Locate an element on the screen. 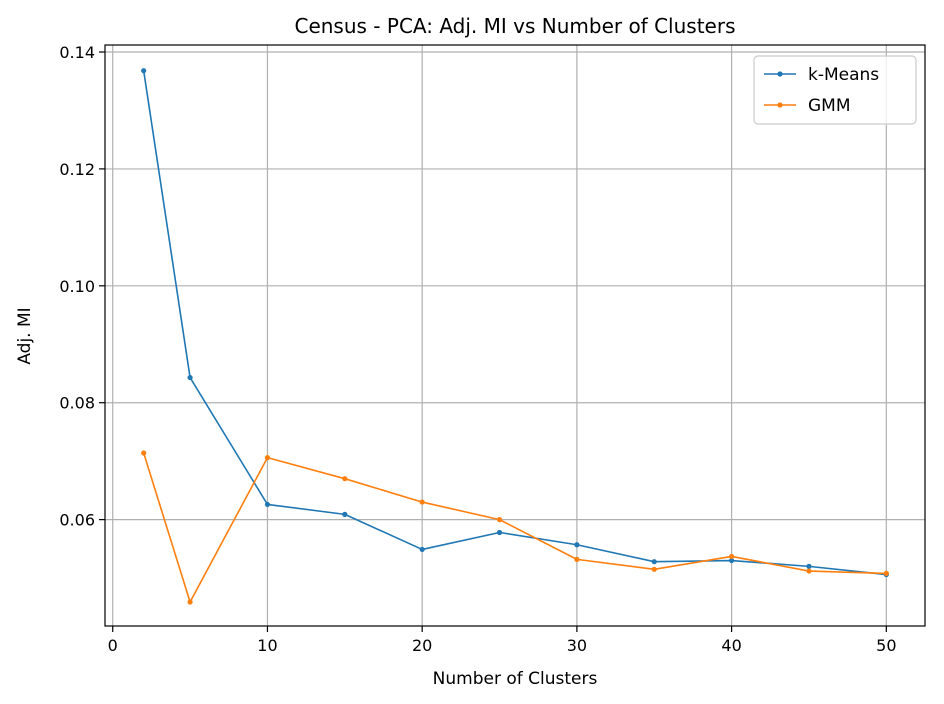 This screenshot has width=944, height=704. y-tick-label: 0.14 is located at coordinates (77, 52).